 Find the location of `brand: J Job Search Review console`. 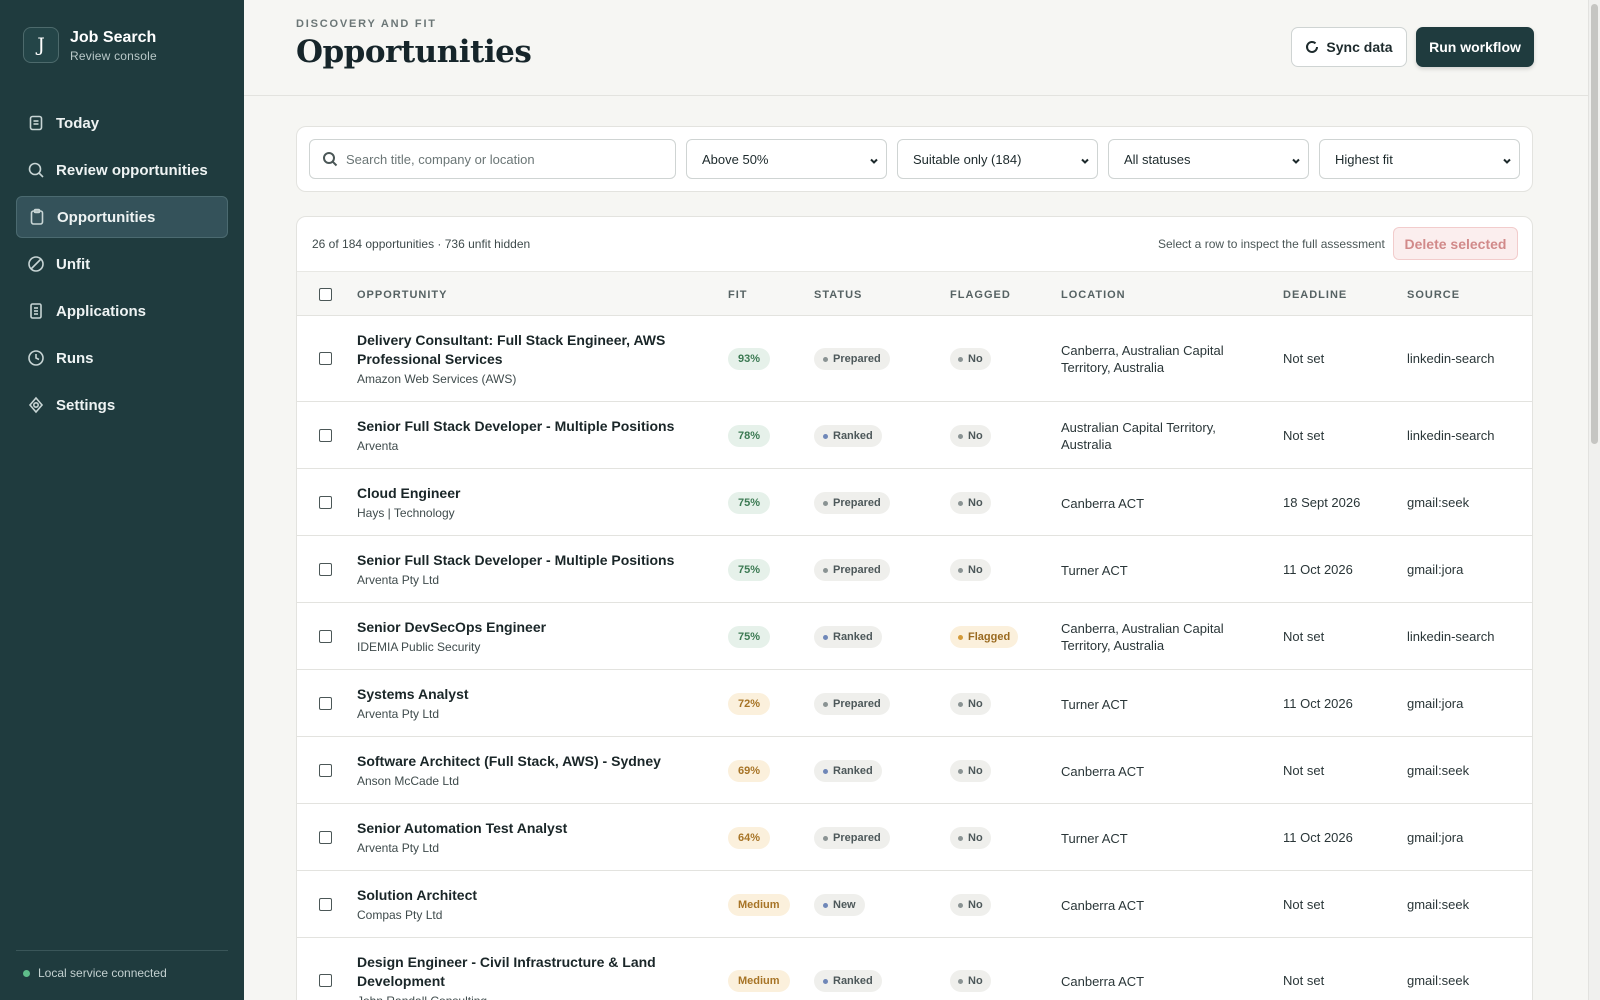

brand: J Job Search Review console is located at coordinates (90, 45).